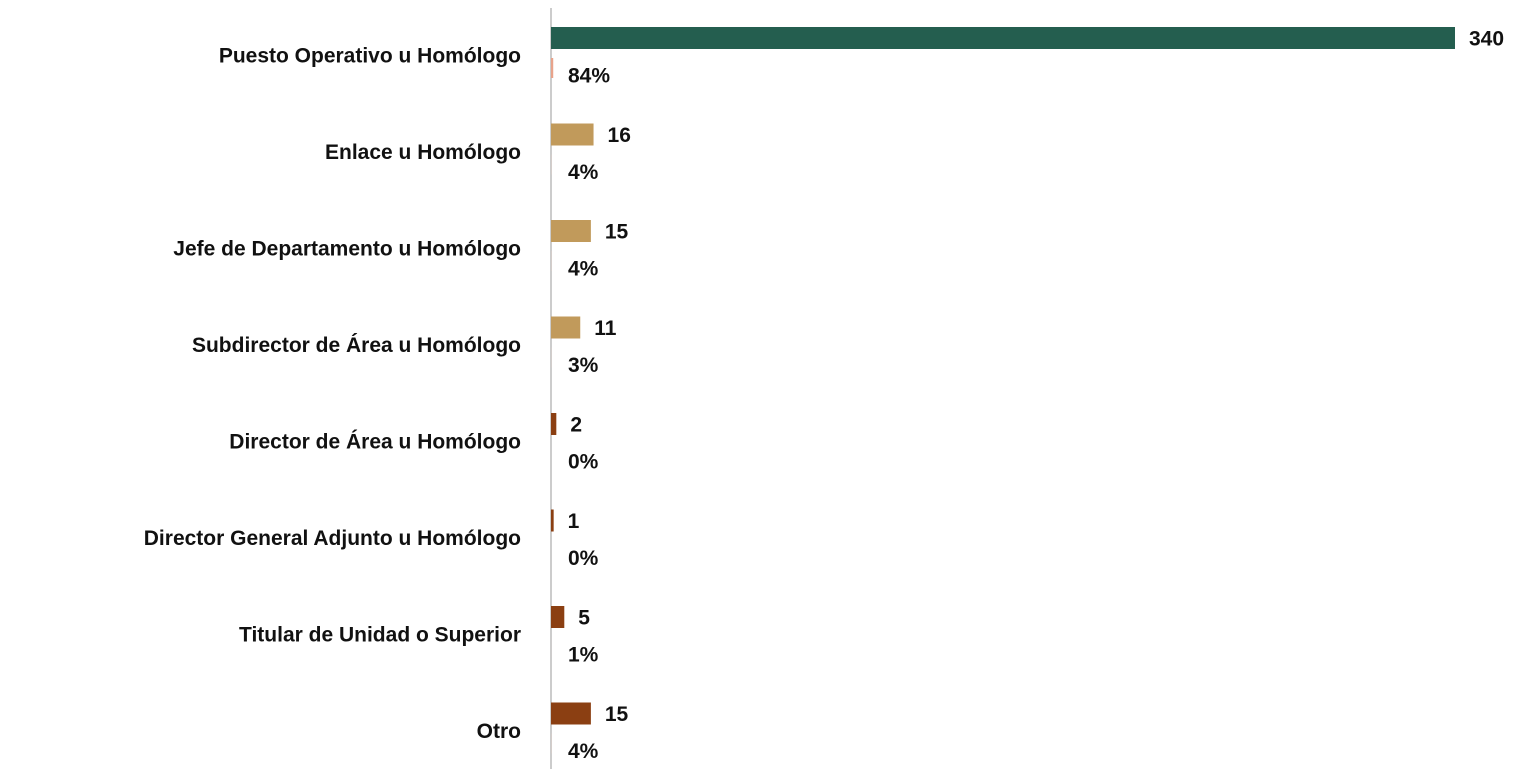 Image resolution: width=1520 pixels, height=774 pixels. I want to click on category-label: Jefe de Departamento u Homólogo, so click(347, 249).